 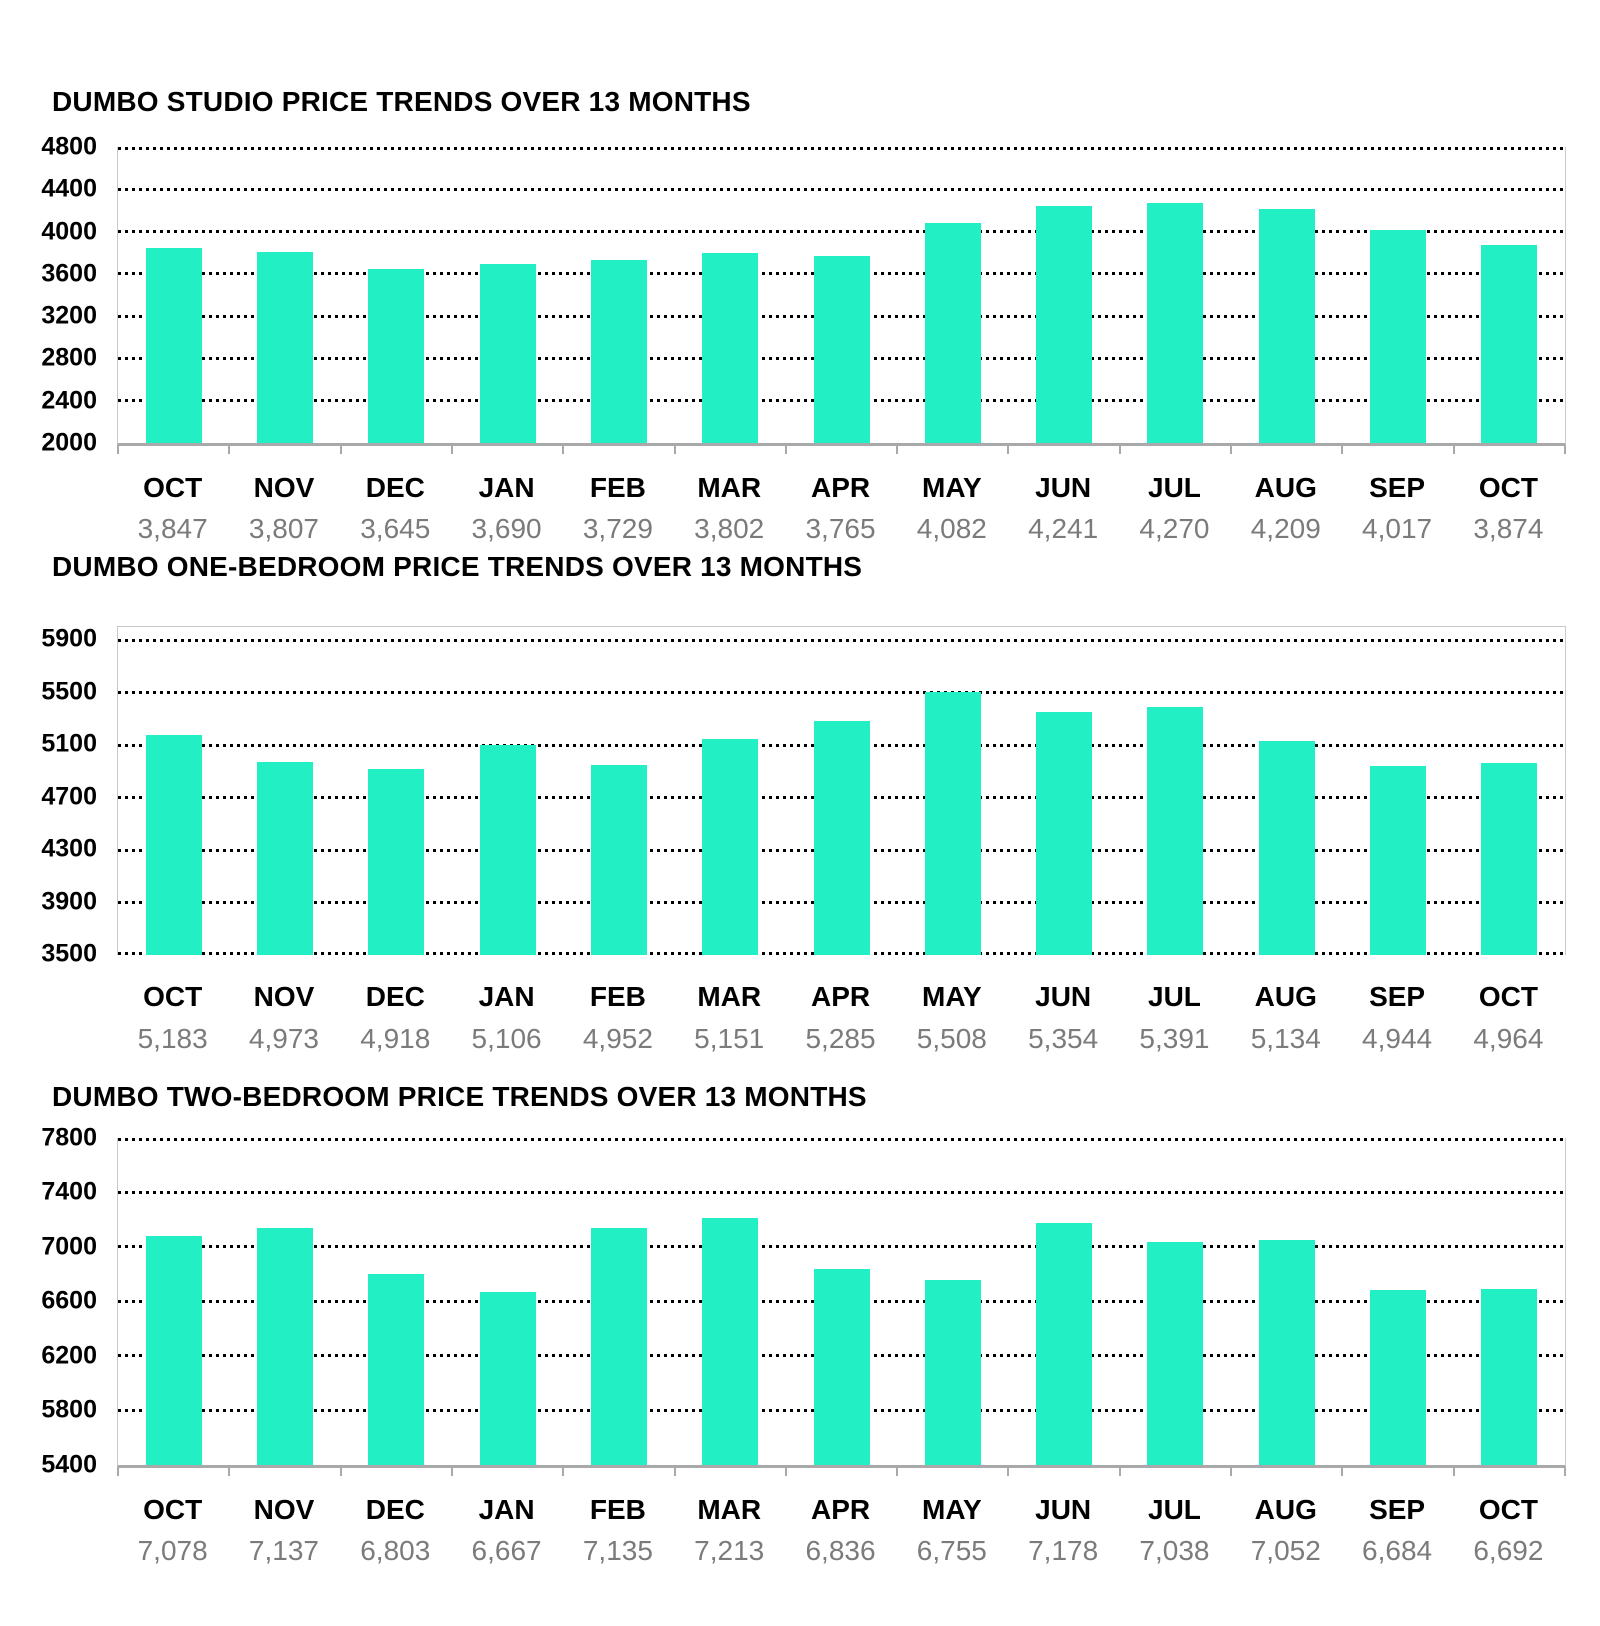 What do you see at coordinates (69, 188) in the screenshot?
I see `y-tick-label: 4400` at bounding box center [69, 188].